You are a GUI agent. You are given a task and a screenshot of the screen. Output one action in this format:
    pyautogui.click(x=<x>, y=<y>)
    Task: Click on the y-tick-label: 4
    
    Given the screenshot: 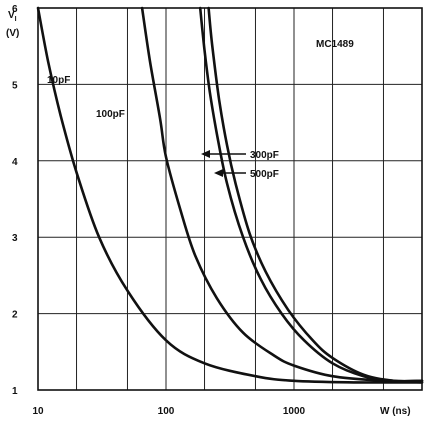 What is the action you would take?
    pyautogui.click(x=15, y=162)
    